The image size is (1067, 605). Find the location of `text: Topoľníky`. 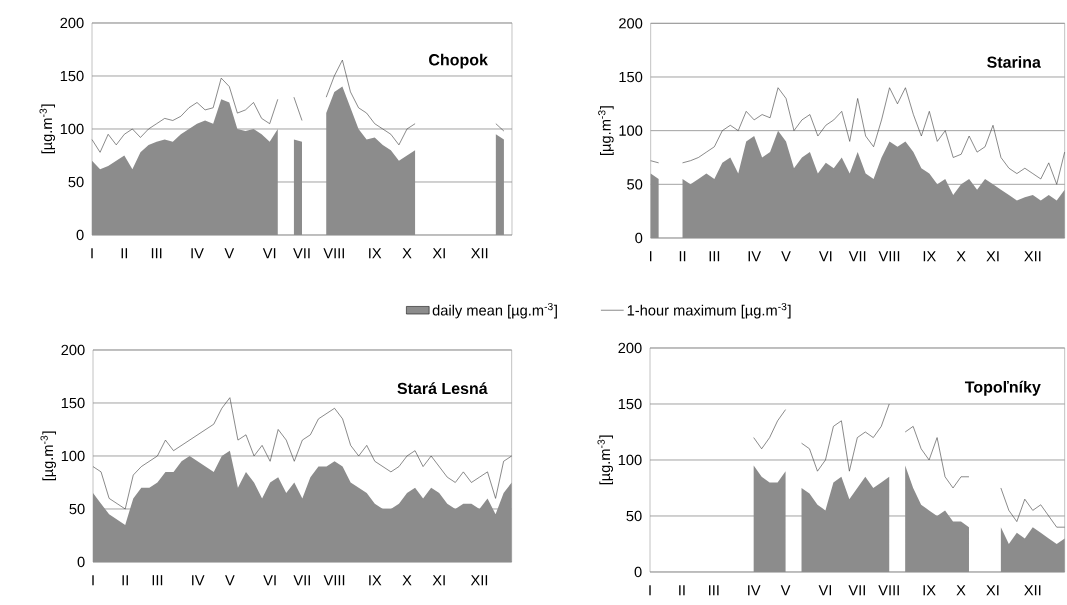

text: Topoľníky is located at coordinates (1002, 388).